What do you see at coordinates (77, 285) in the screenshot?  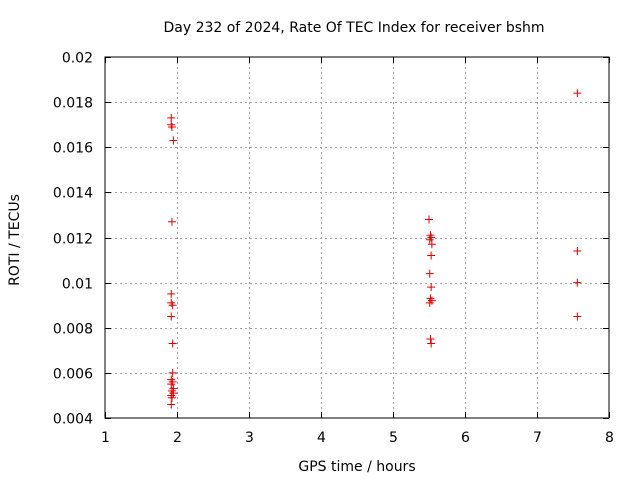 I see `y-tick-label: 0.01` at bounding box center [77, 285].